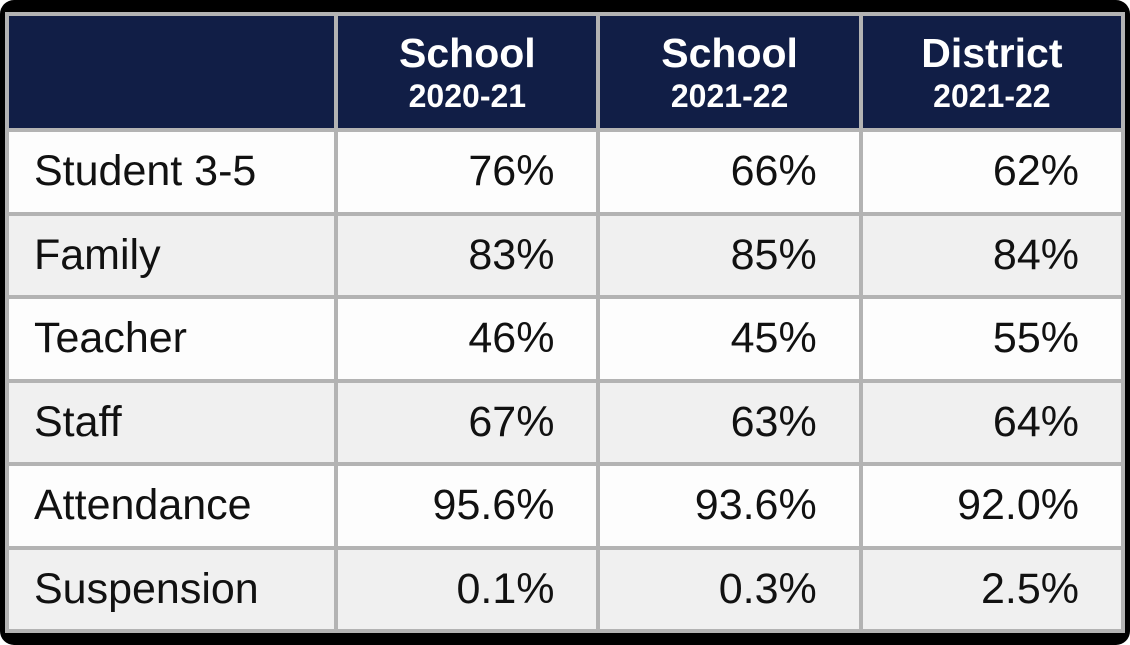 The image size is (1130, 645). Describe the element at coordinates (992, 339) in the screenshot. I see `value-cell: 55%` at that location.